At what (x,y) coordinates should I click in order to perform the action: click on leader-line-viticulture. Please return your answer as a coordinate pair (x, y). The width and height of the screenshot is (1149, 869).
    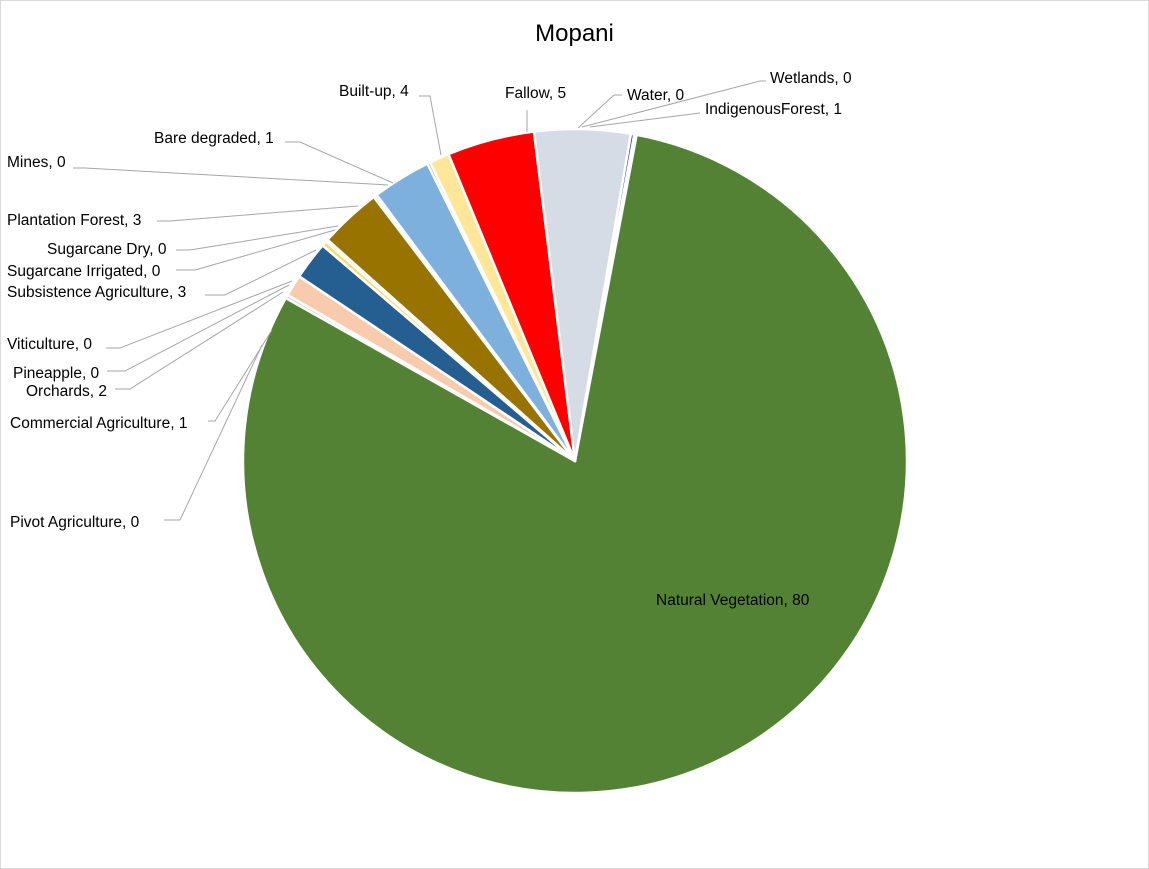
    Looking at the image, I should click on (199, 314).